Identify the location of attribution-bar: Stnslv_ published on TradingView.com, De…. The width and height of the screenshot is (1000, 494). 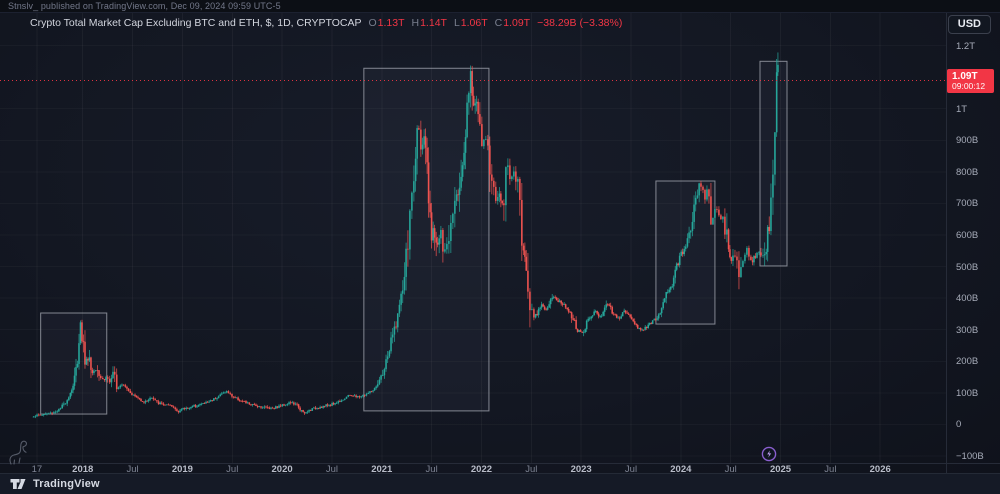
(144, 6).